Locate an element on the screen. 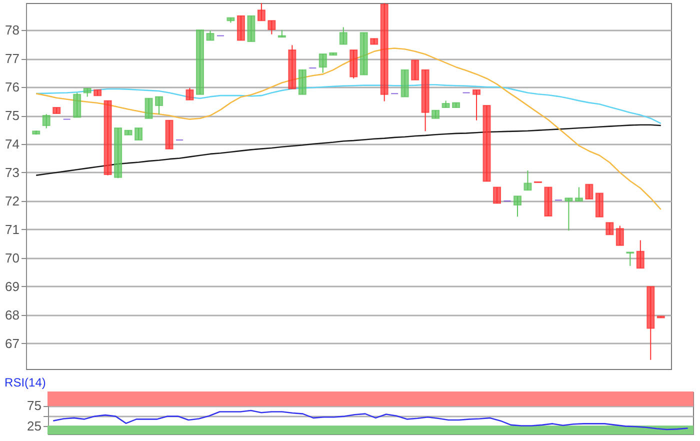 This screenshot has height=441, width=700. y-tick-label: 72 is located at coordinates (12, 200).